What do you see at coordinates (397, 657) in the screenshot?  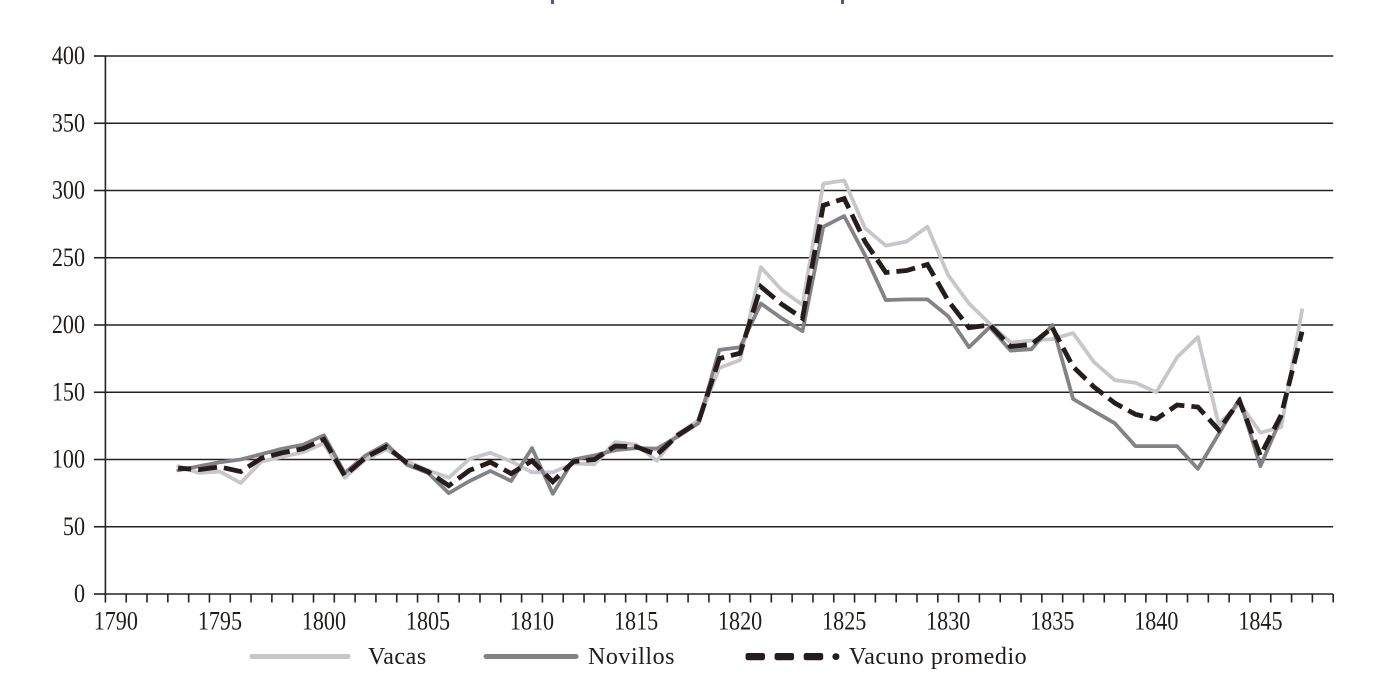 I see `svg-text: Vacas` at bounding box center [397, 657].